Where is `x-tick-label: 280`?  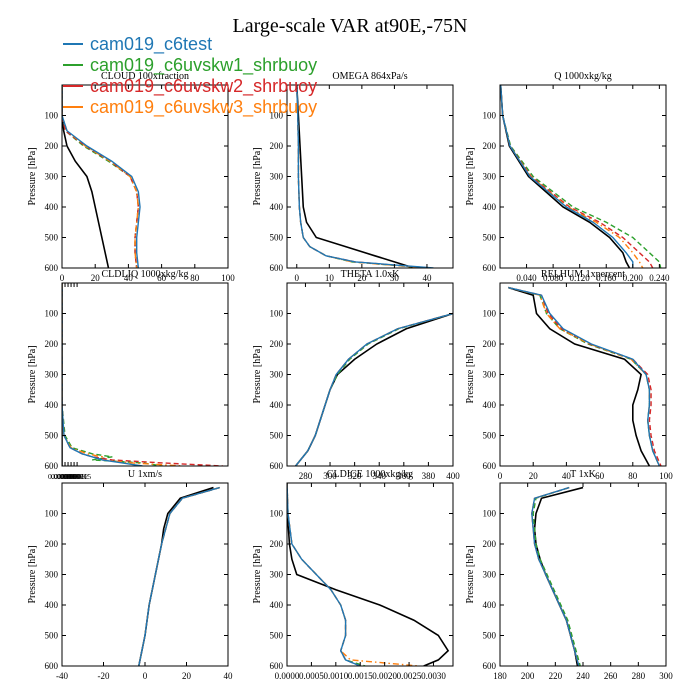 x-tick-label: 280 is located at coordinates (306, 476).